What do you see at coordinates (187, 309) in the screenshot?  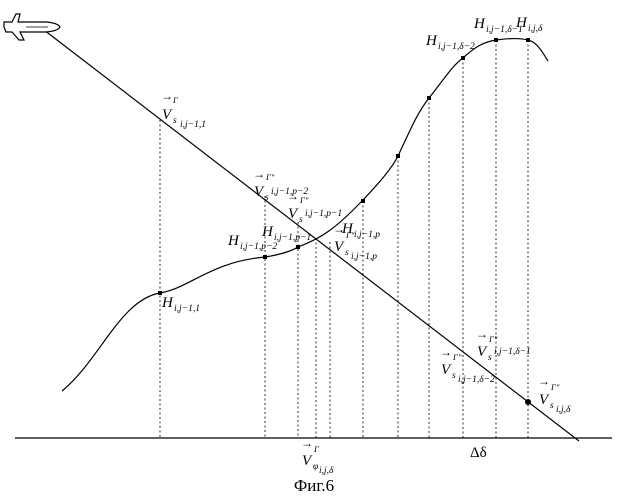 I see `label-sub: i,j−1,1` at bounding box center [187, 309].